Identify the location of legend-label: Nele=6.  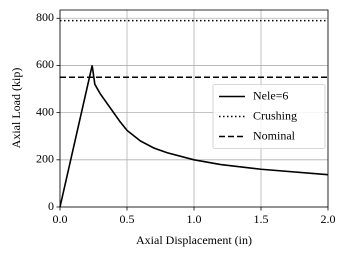
(270, 95).